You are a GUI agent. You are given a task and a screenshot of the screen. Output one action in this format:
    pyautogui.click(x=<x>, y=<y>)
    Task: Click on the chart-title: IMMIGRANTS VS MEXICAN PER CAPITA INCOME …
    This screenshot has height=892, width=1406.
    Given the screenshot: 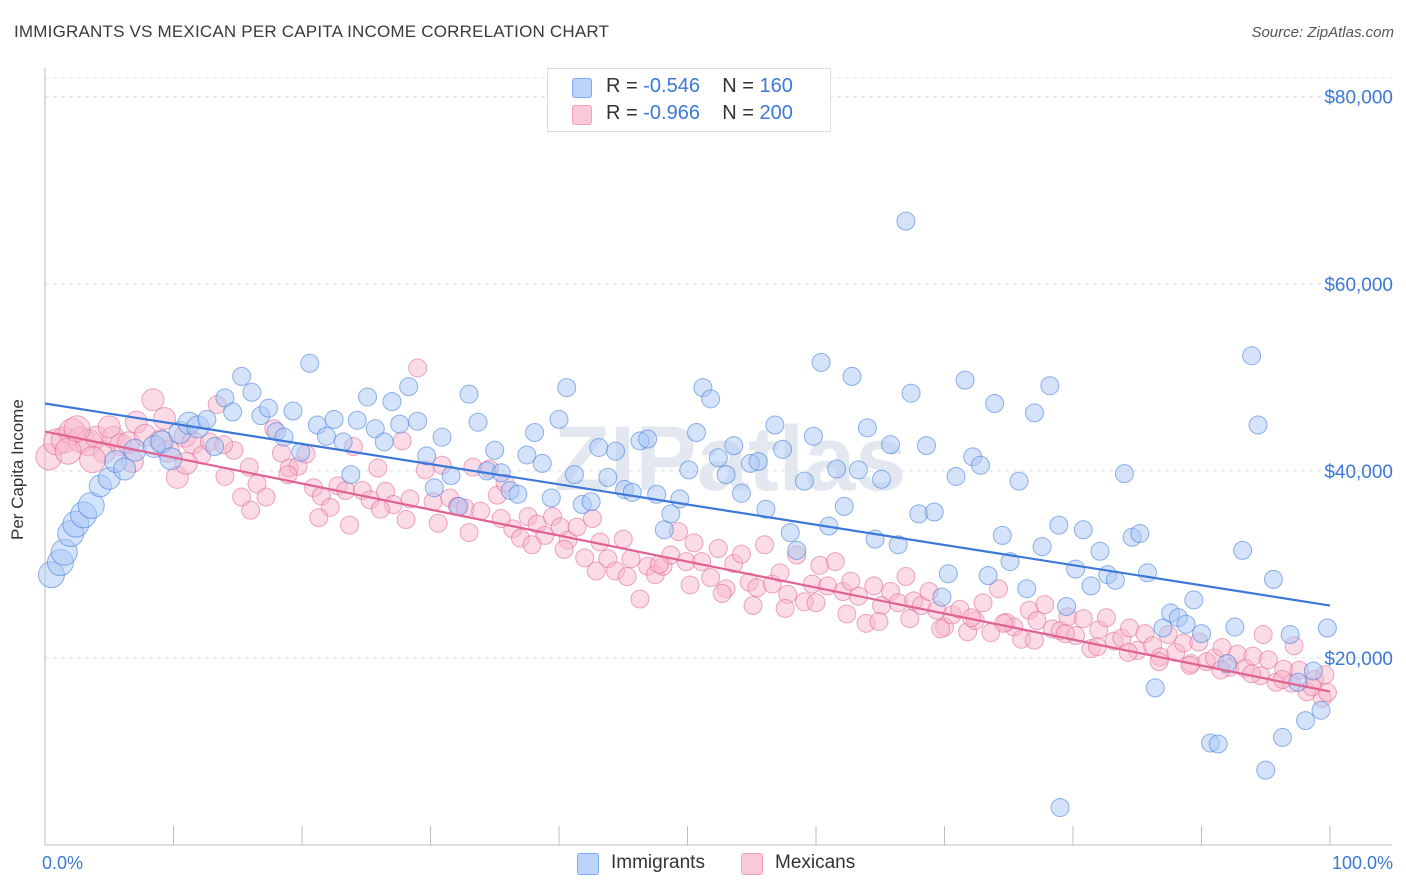 What is the action you would take?
    pyautogui.click(x=312, y=31)
    